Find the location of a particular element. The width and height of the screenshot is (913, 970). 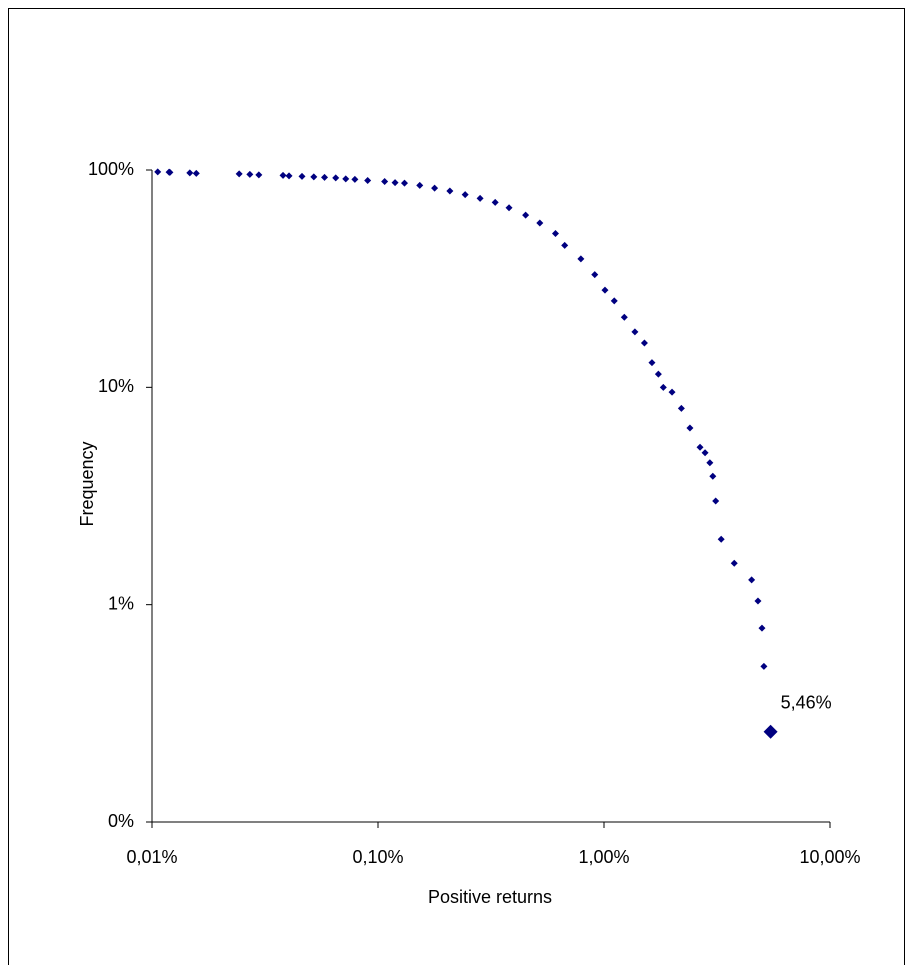

x-tick-label: 0,01% is located at coordinates (151, 857).